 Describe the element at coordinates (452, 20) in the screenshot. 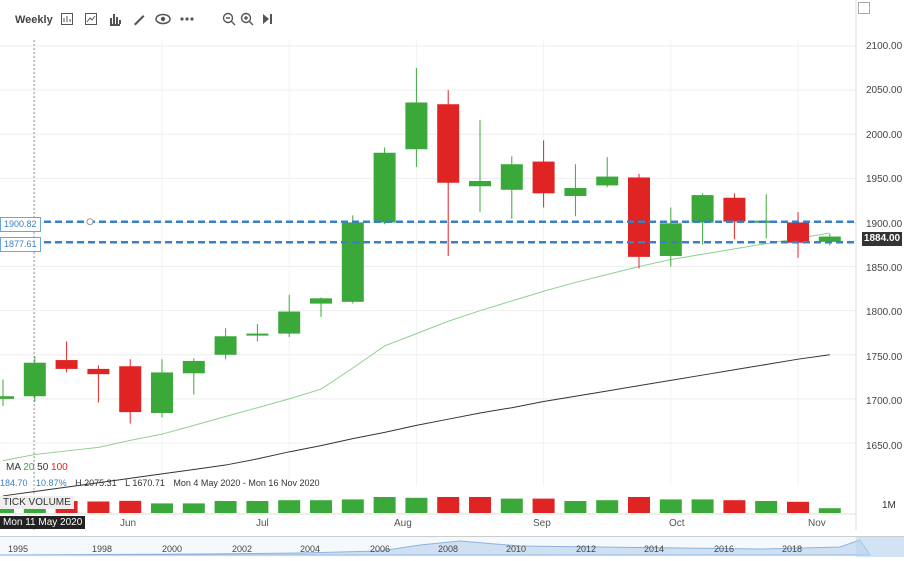

I see `toolbar: Weekly` at that location.